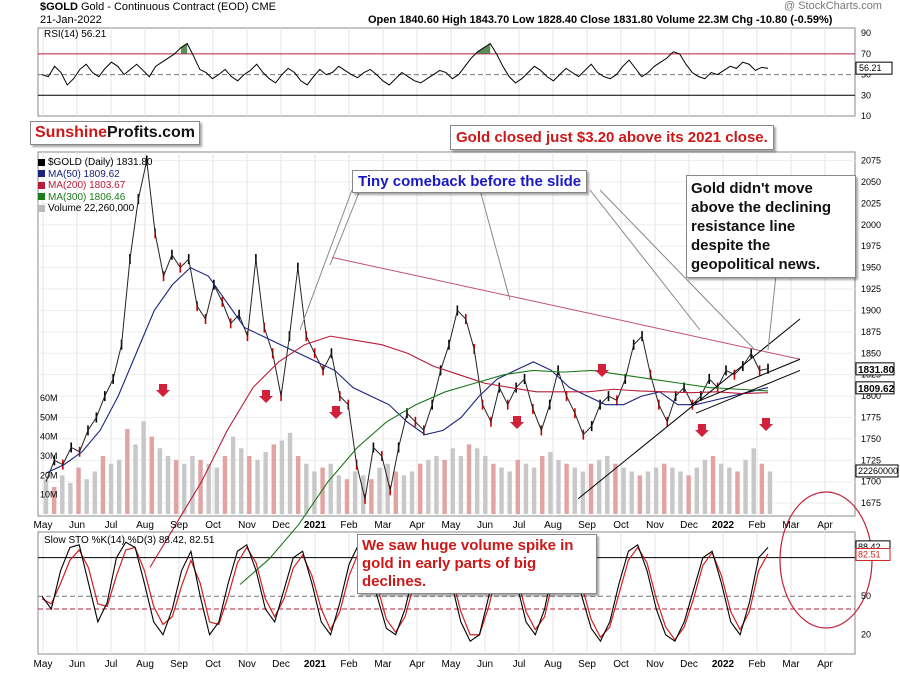 The height and width of the screenshot is (673, 900). Describe the element at coordinates (866, 596) in the screenshot. I see `sto-y-tick-label: 50` at that location.